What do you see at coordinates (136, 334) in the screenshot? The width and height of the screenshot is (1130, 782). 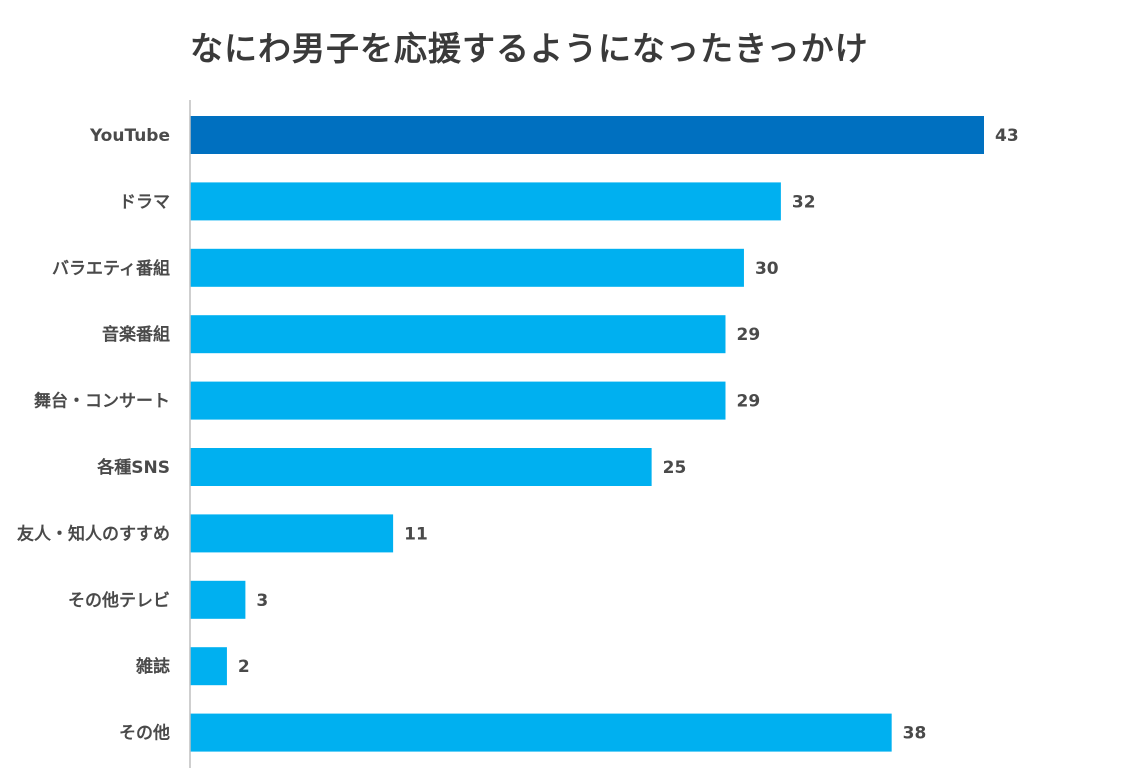 I see `category-label: 音楽番組` at bounding box center [136, 334].